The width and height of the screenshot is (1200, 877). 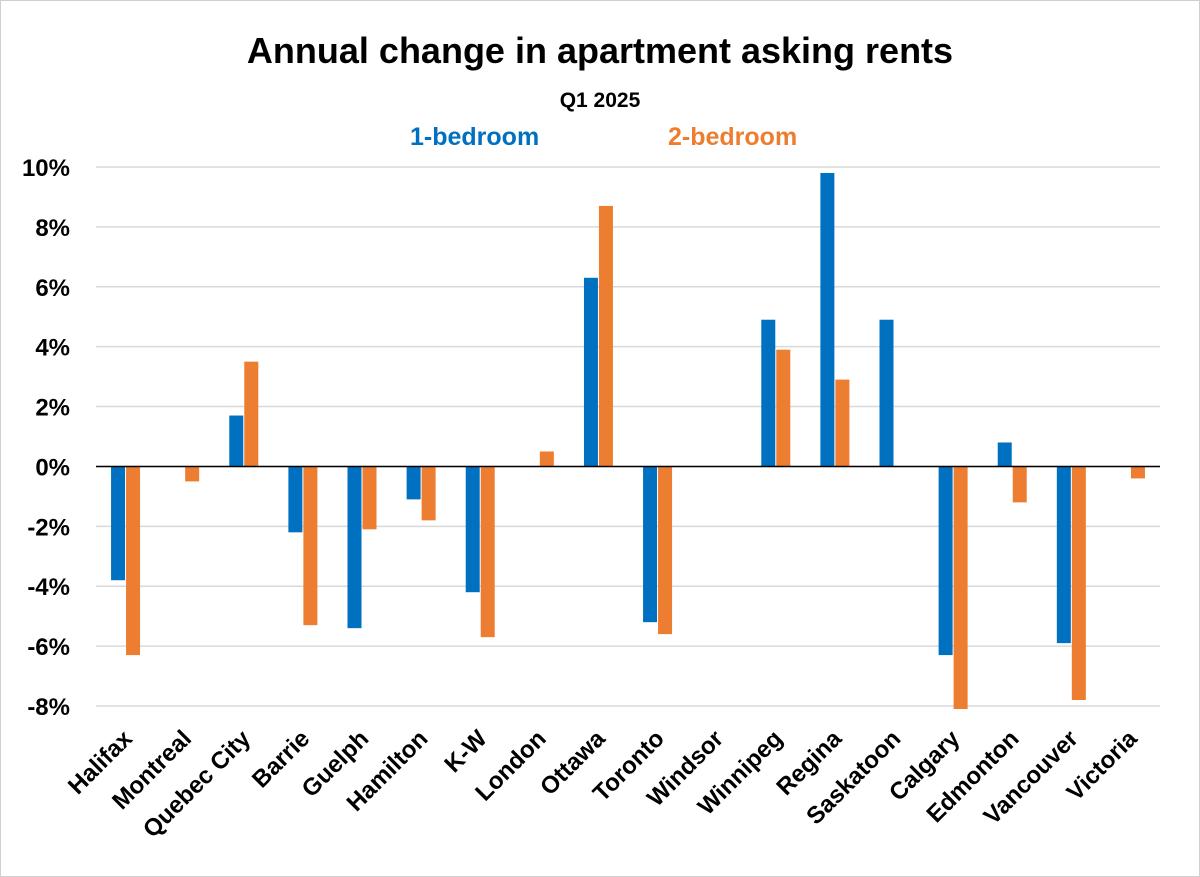 What do you see at coordinates (52, 348) in the screenshot?
I see `y-tick-label: 4%` at bounding box center [52, 348].